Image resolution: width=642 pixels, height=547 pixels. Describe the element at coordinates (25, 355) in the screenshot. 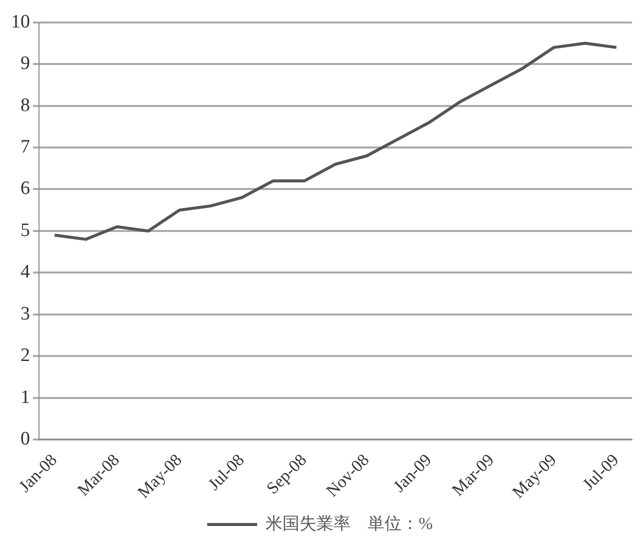

I see `y-tick-label: 2` at that location.